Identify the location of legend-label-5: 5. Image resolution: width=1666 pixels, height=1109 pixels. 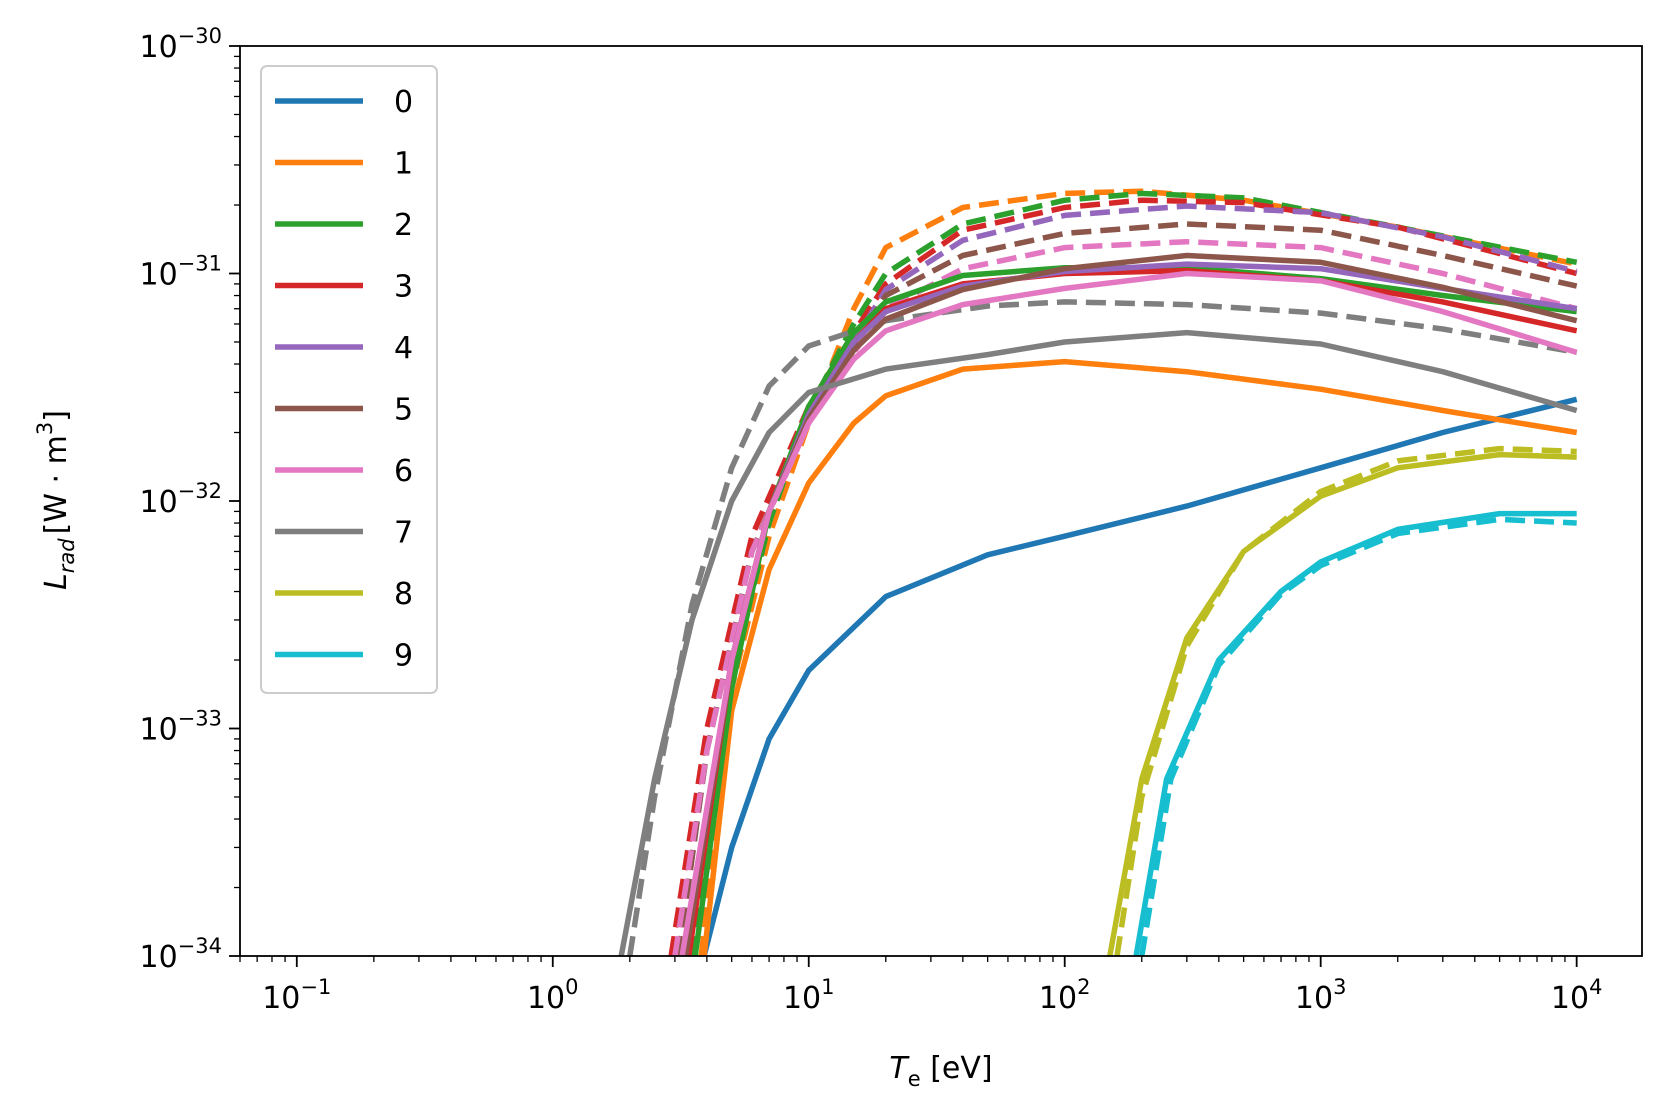
(403, 410).